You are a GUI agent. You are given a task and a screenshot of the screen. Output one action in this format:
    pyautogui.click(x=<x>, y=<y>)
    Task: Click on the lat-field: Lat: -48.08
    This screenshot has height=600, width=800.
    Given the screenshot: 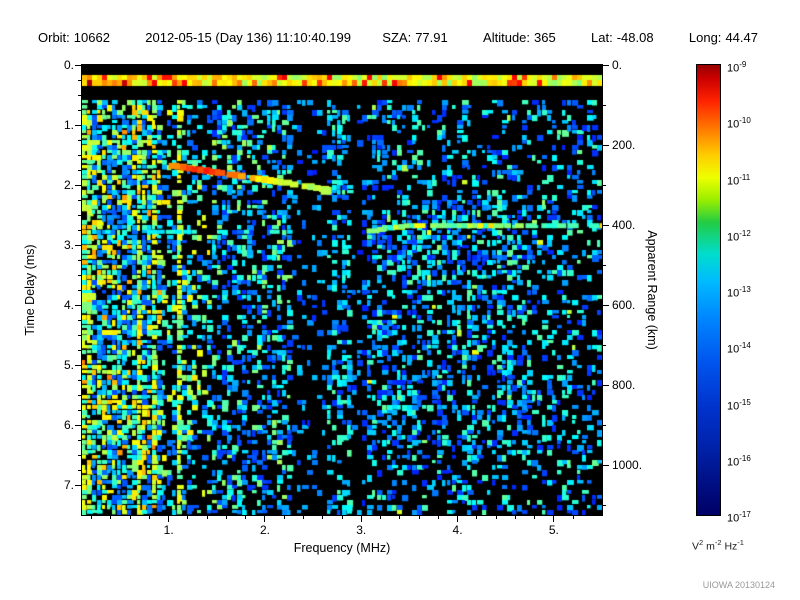 What is the action you would take?
    pyautogui.click(x=624, y=37)
    